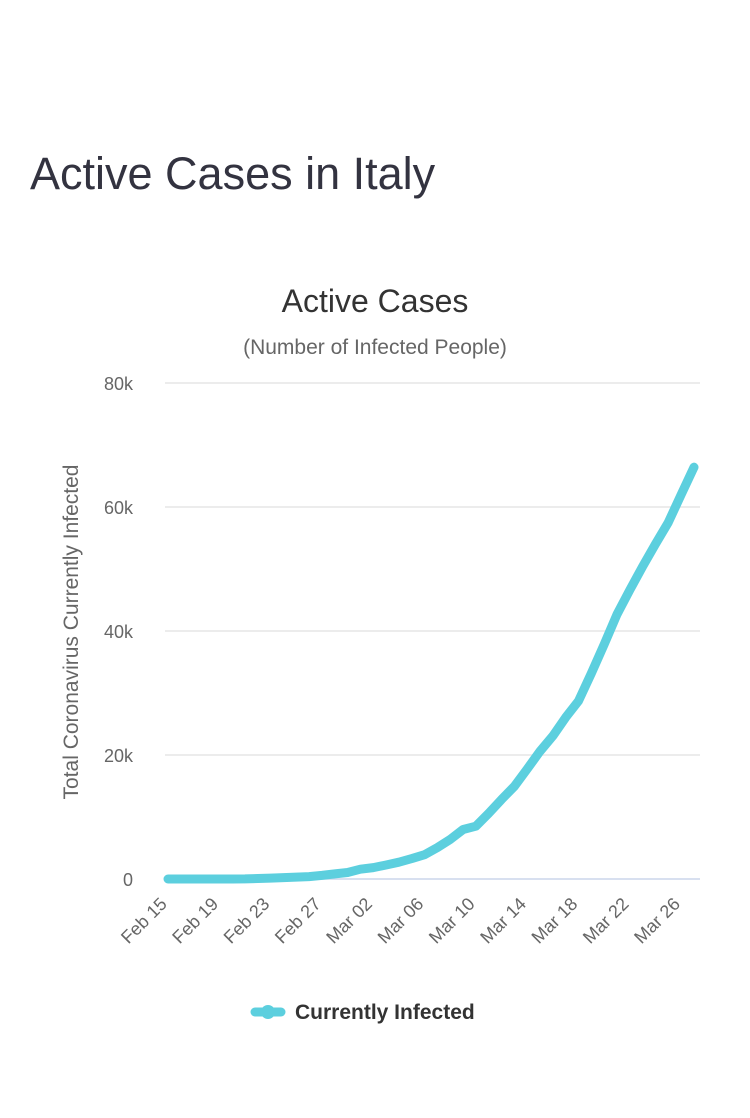 Image resolution: width=750 pixels, height=1118 pixels. Describe the element at coordinates (349, 921) in the screenshot. I see `x-tick-label: Mar 02` at that location.